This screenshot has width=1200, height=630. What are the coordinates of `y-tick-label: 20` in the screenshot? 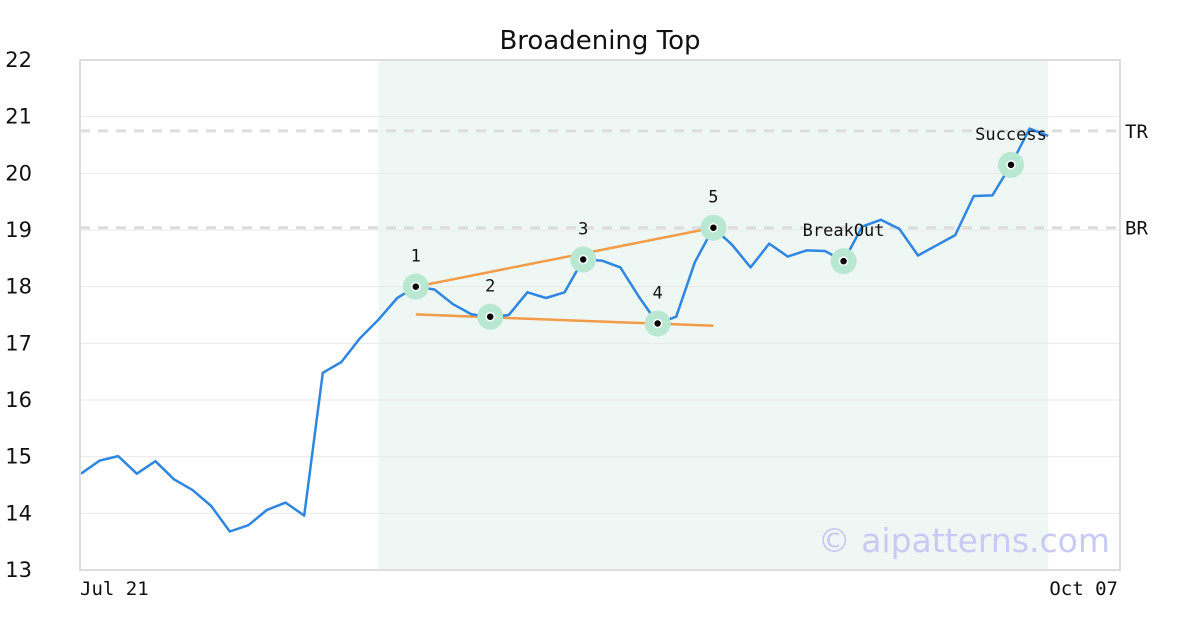 It's located at (18, 173).